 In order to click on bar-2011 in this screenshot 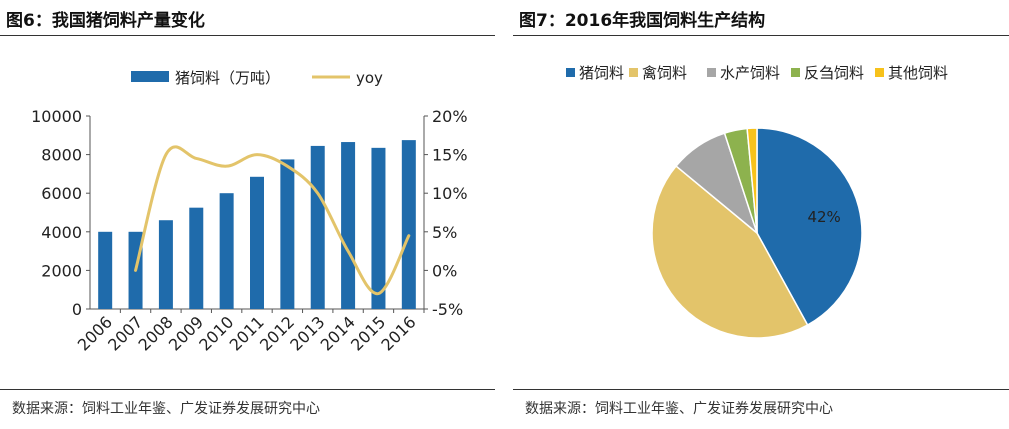, I will do `click(257, 242)`.